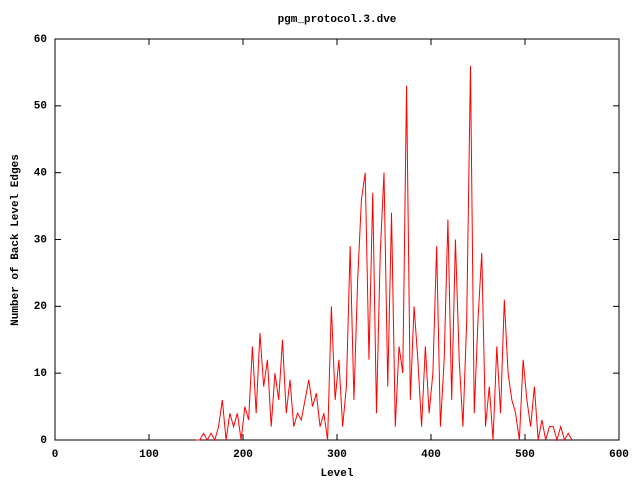  Describe the element at coordinates (337, 20) in the screenshot. I see `chart-title: pgm_protocol.3.dve` at that location.